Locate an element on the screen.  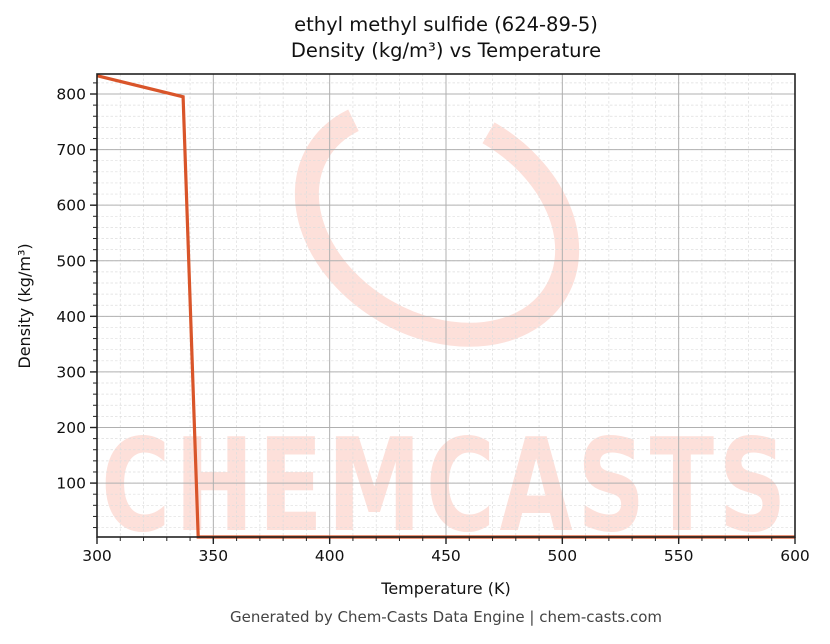
x-tick-label: 400 is located at coordinates (330, 556).